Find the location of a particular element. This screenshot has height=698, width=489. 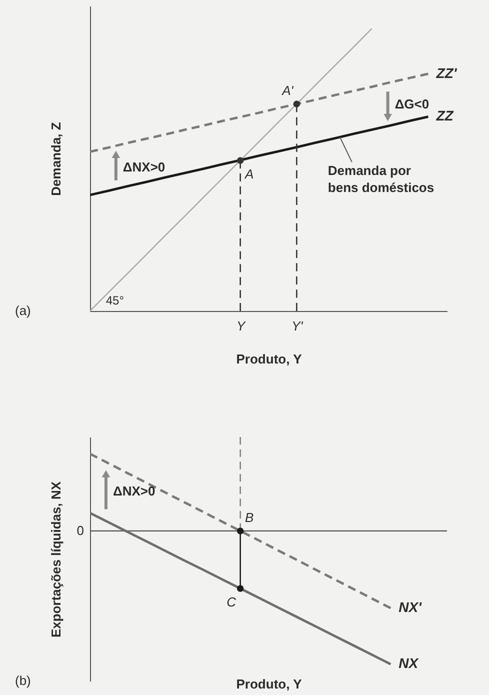

series-label: ZZ' is located at coordinates (446, 72).